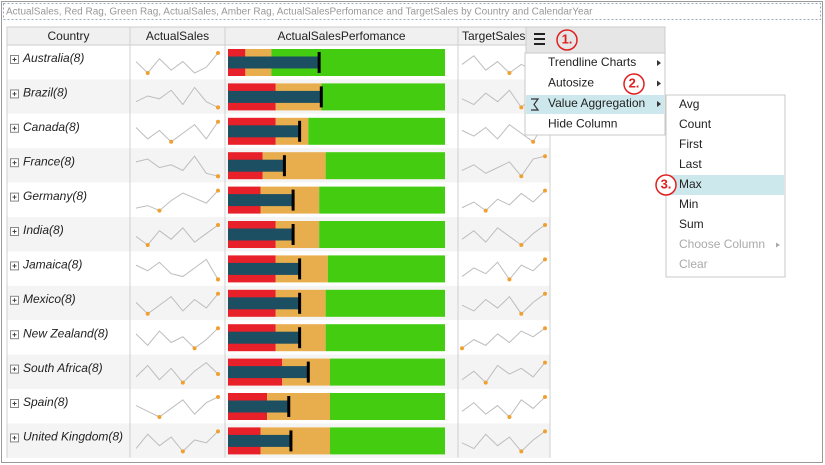  What do you see at coordinates (571, 83) in the screenshot?
I see `menu-item: Autosize` at bounding box center [571, 83].